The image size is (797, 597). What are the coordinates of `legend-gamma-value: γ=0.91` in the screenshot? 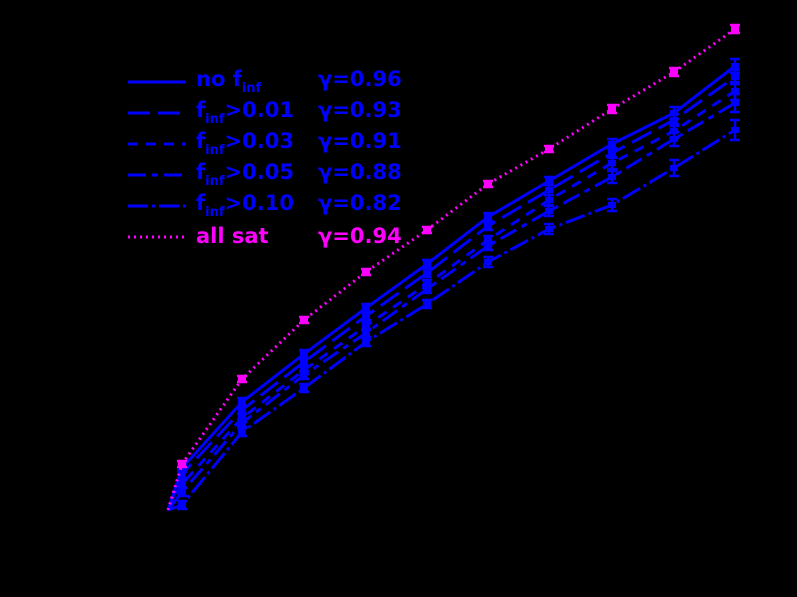 It's located at (360, 140).